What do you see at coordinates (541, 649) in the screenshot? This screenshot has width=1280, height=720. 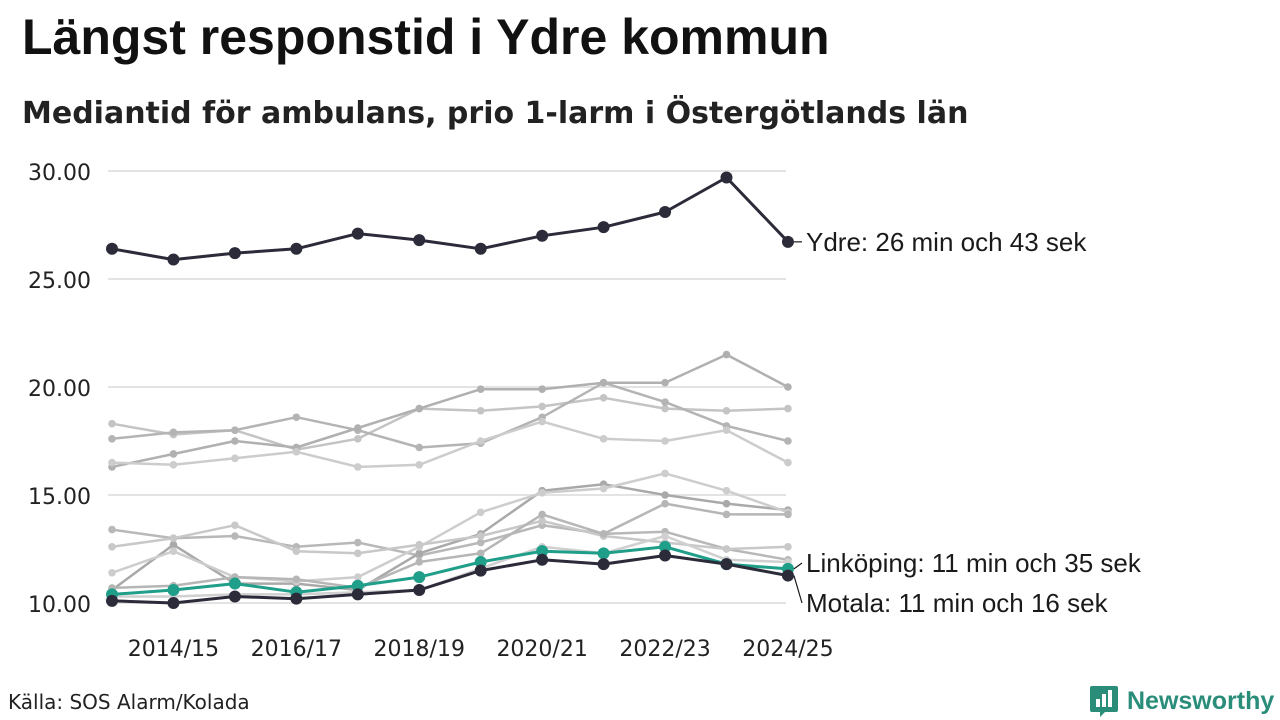 I see `x-tick-label: 2020/21` at bounding box center [541, 649].